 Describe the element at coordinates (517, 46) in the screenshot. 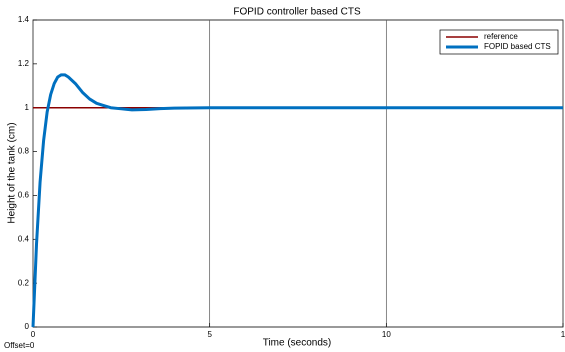

I see `legend-label: FOPID based CTS` at that location.